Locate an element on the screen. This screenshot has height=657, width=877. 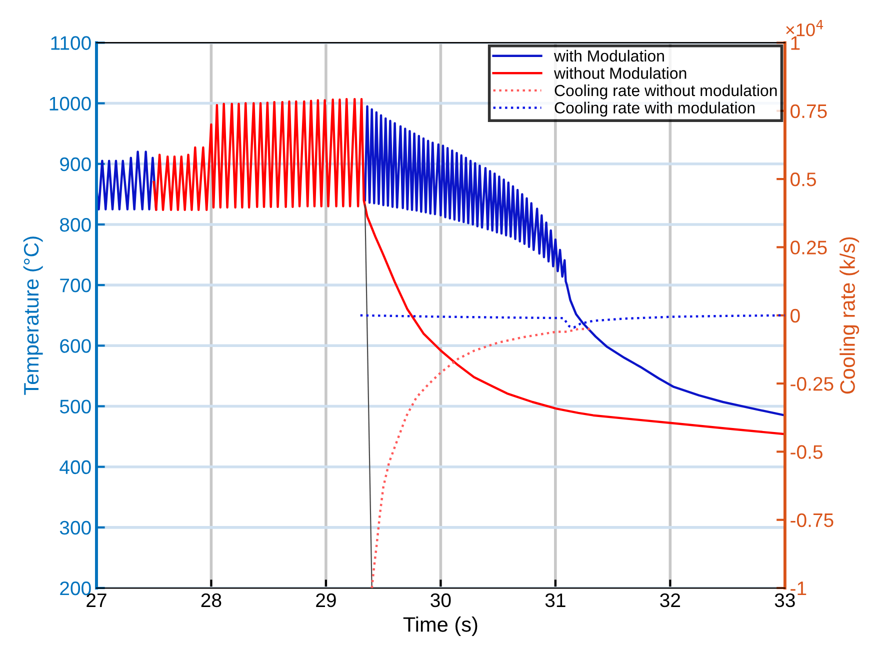
y-tick-label: 1000 is located at coordinates (70, 103).